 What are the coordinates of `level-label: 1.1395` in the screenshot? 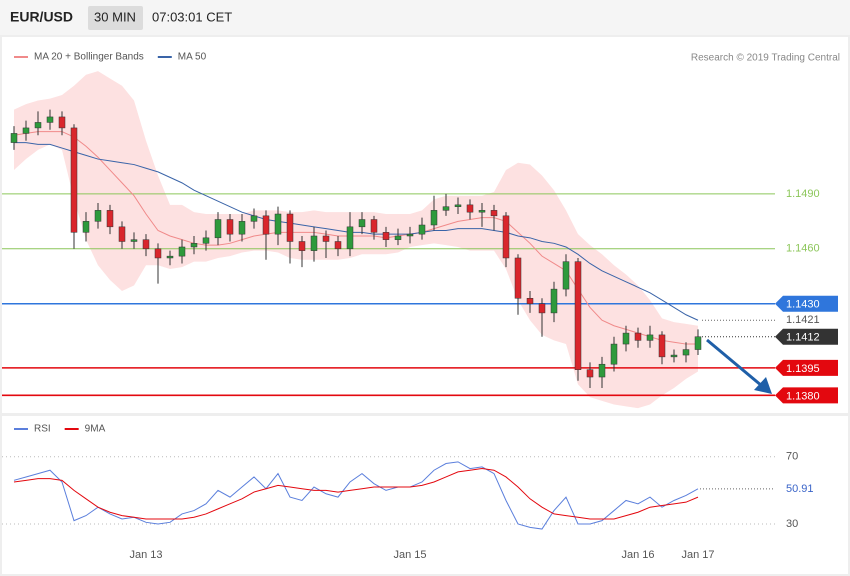 It's located at (803, 369).